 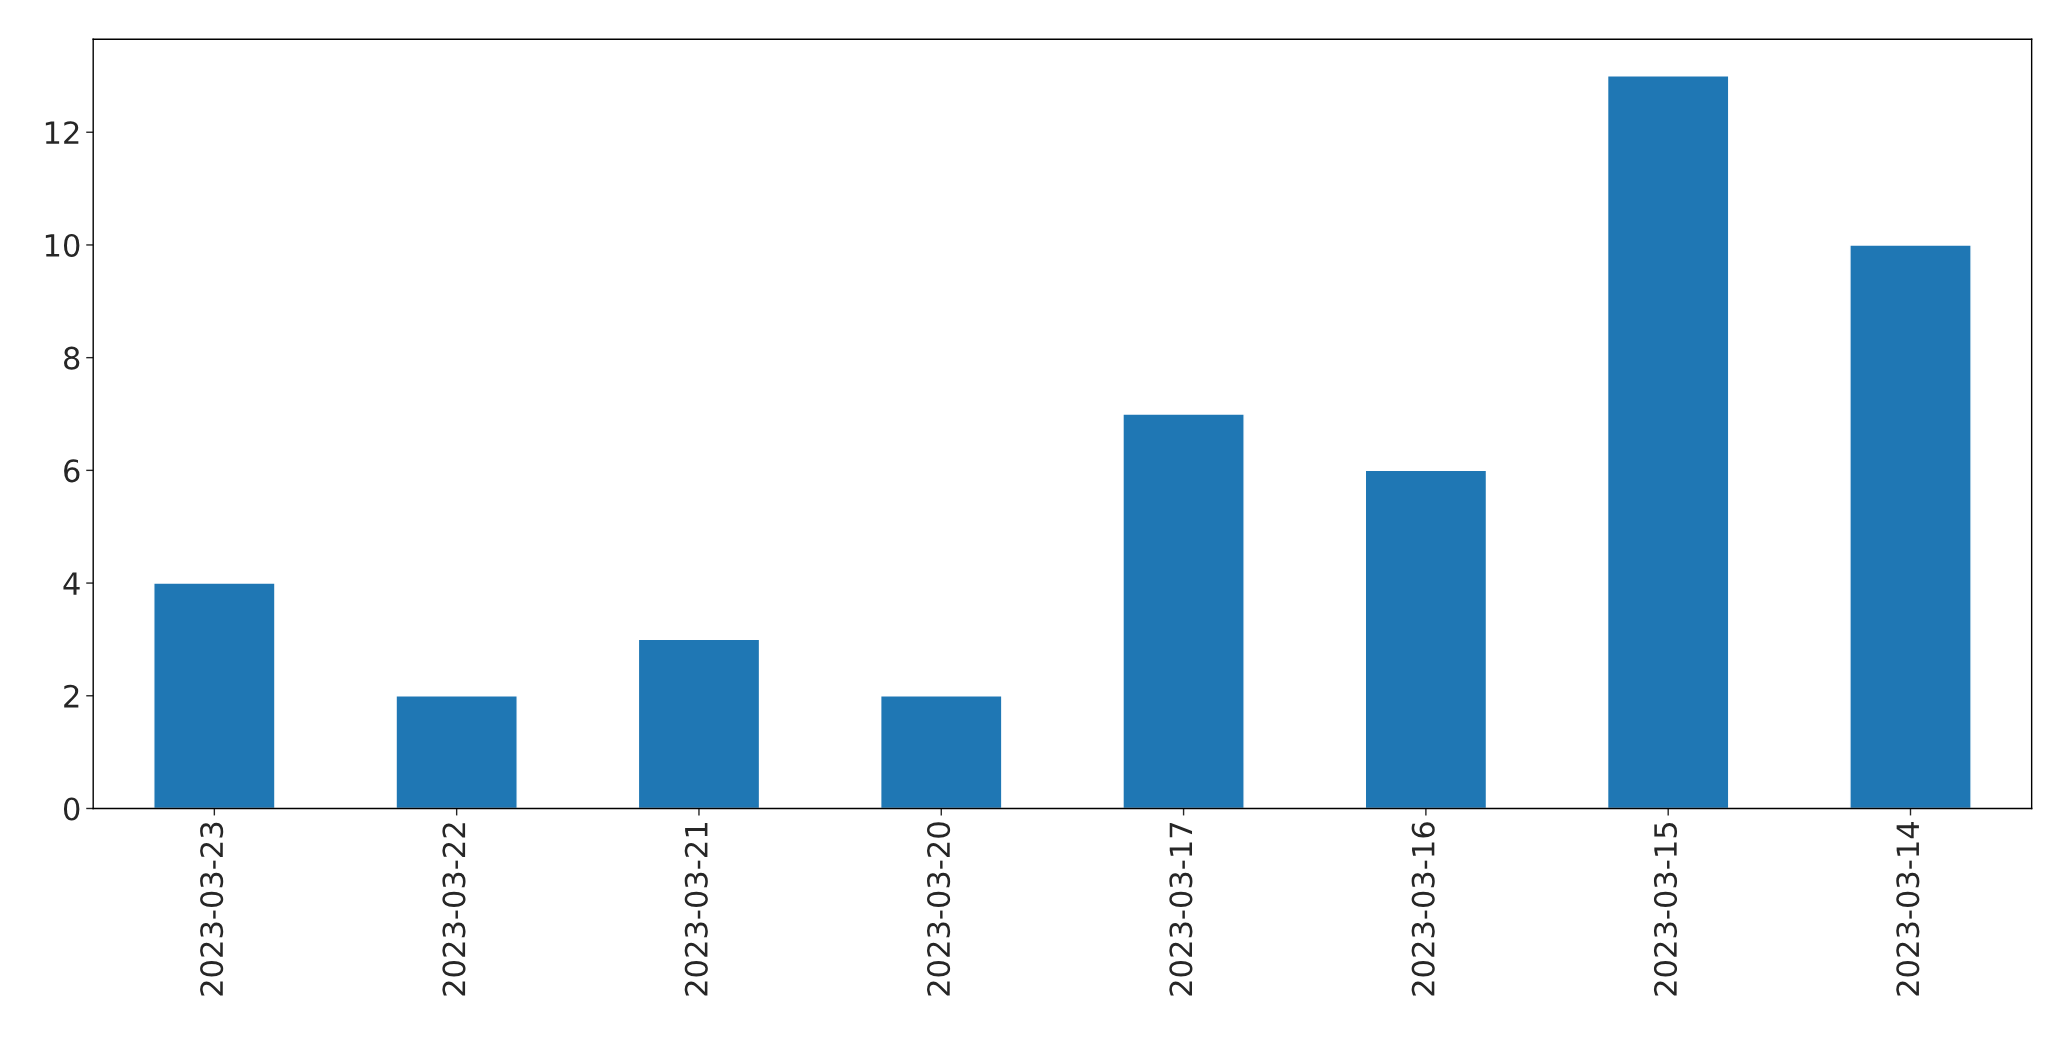 What do you see at coordinates (62, 245) in the screenshot?
I see `y-tick-label: 10` at bounding box center [62, 245].